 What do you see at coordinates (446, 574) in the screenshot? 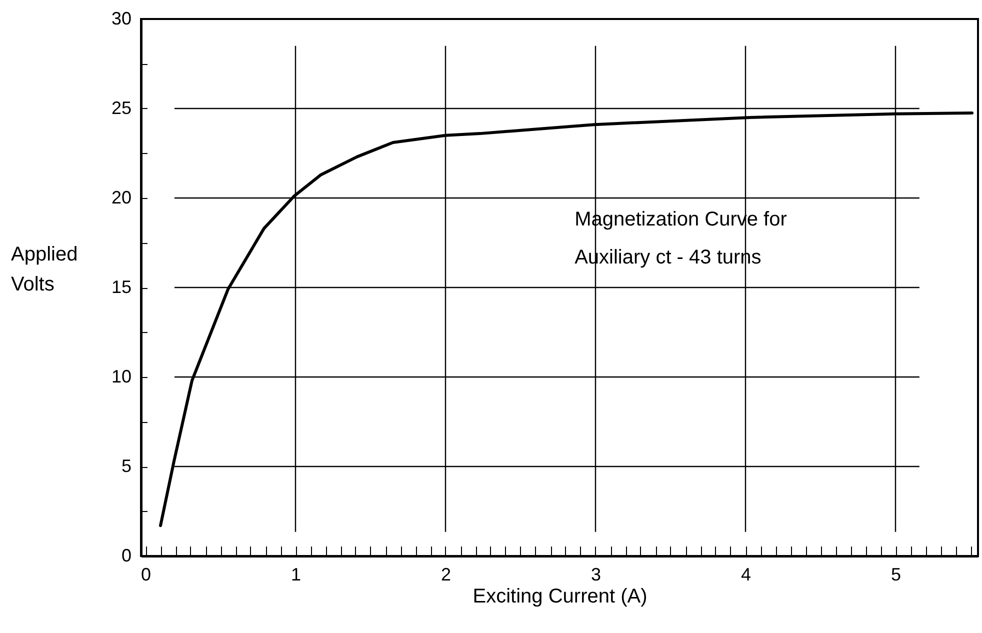
I see `x-tick-label: 2` at bounding box center [446, 574].